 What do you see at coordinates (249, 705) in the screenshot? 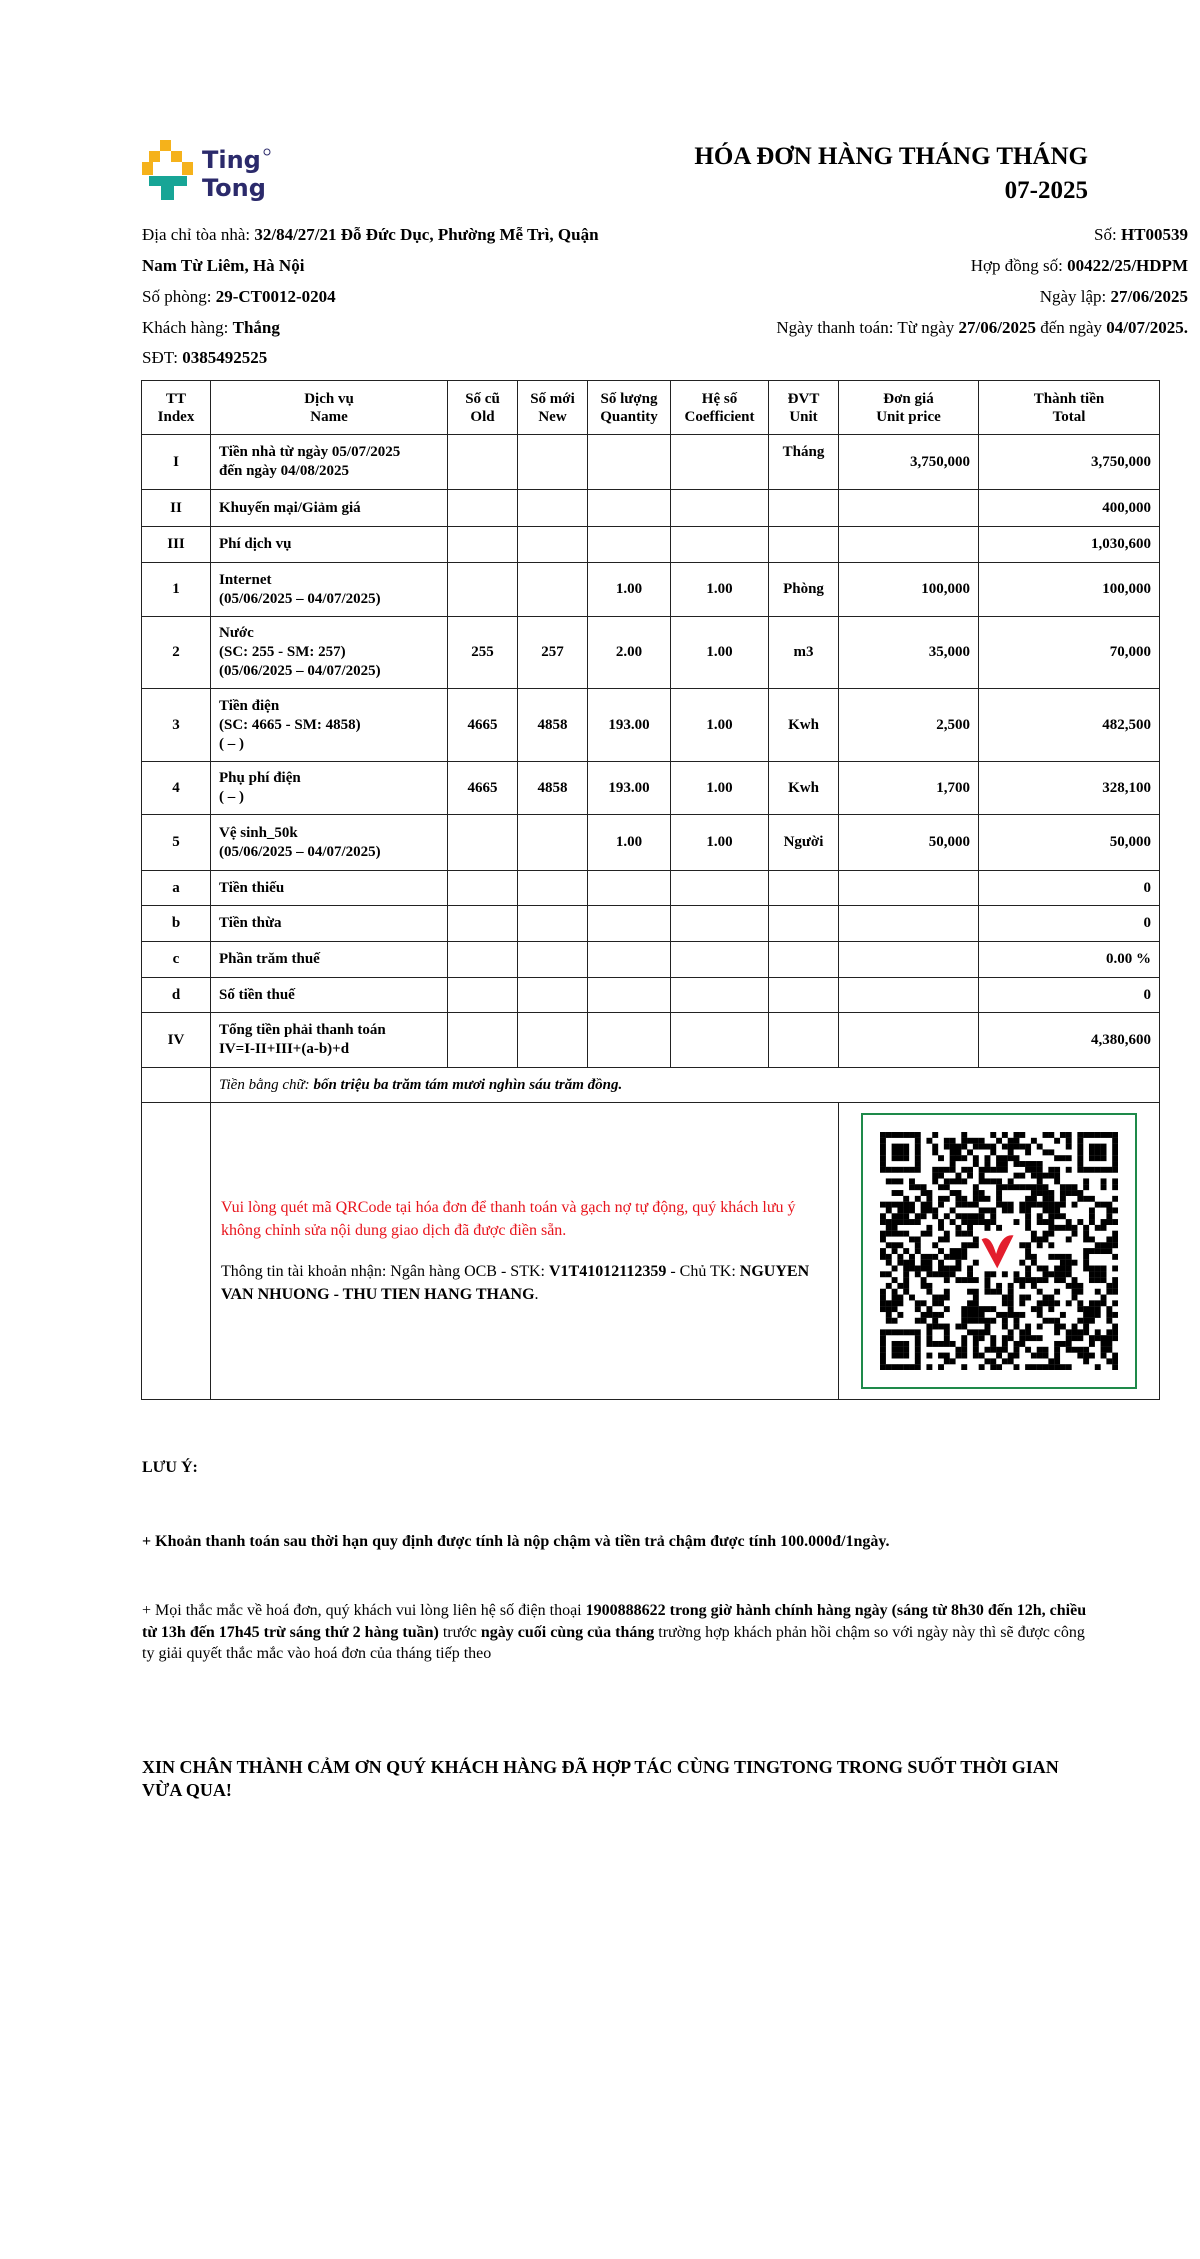
I see `service-name-line: Tiền điện` at bounding box center [249, 705].